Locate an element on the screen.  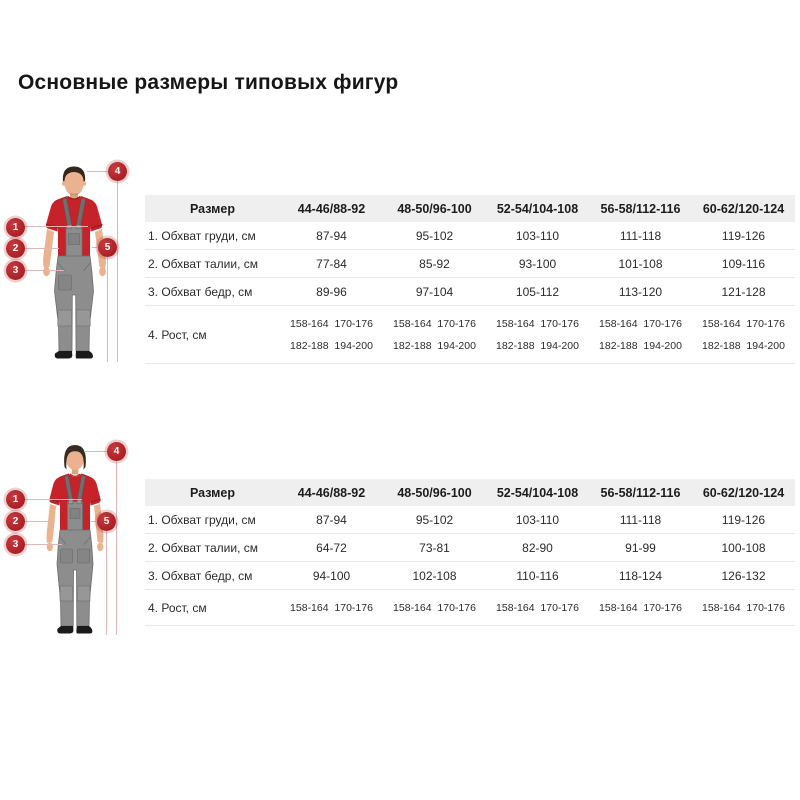
measurement-label: 3. Обхват бедр, см is located at coordinates (212, 575).